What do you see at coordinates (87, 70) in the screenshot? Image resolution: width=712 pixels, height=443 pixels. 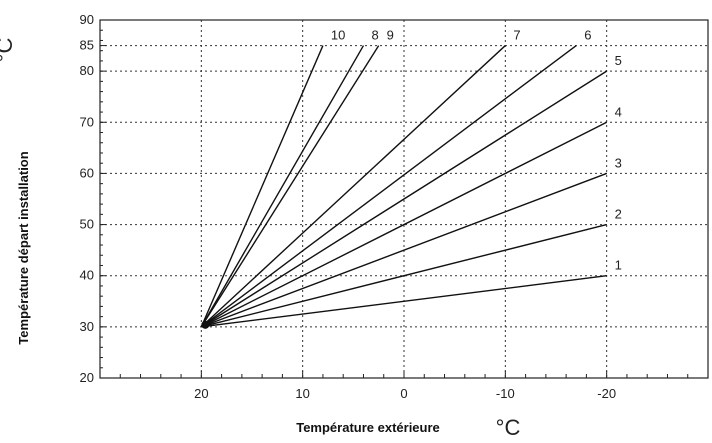 I see `y-tick-label-80: 80` at bounding box center [87, 70].